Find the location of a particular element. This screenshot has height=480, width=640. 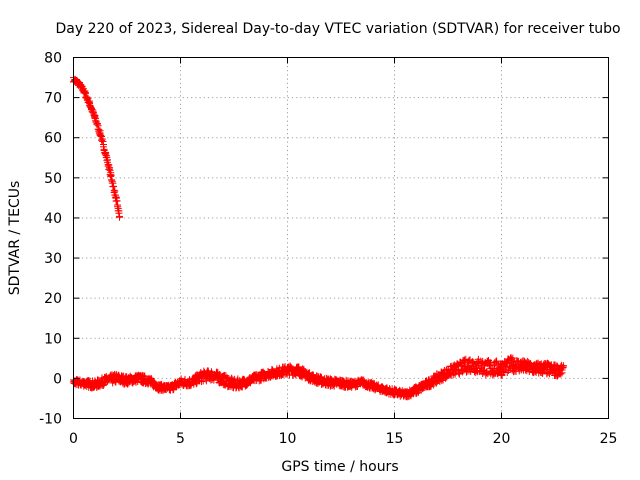

y-tick-label: 40 is located at coordinates (53, 219).